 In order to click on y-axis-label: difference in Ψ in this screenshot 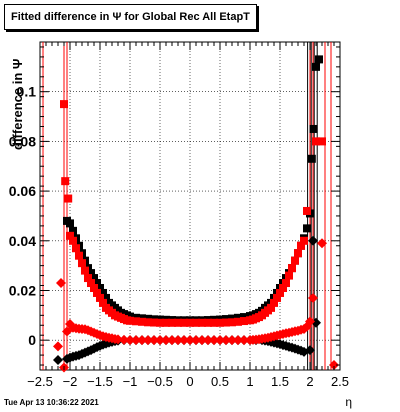, I will do `click(17, 104)`.